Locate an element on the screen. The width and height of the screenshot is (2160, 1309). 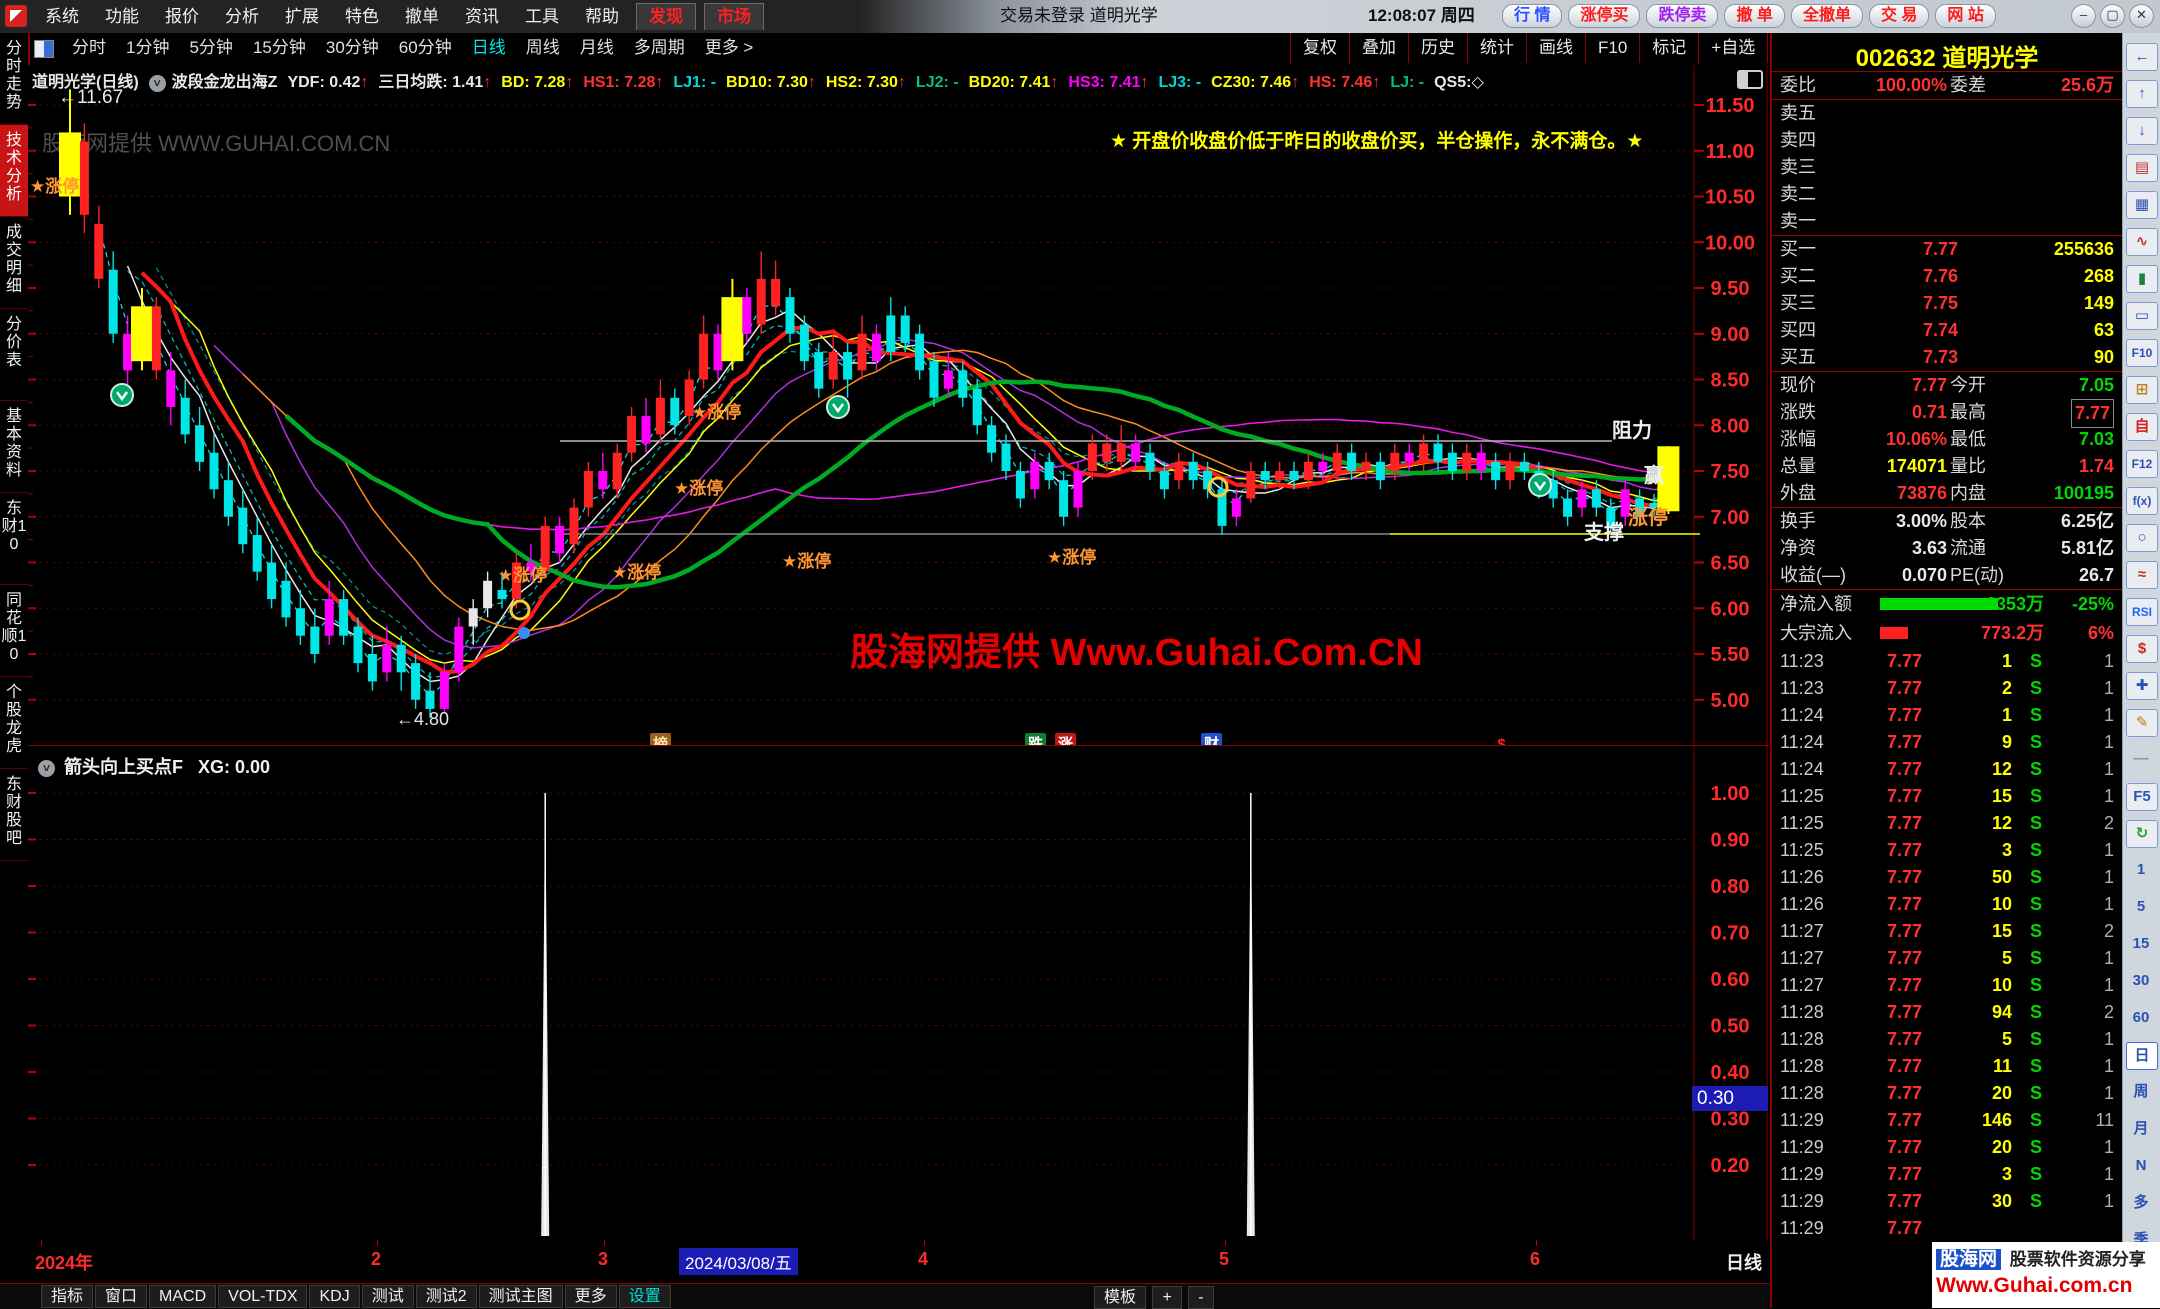
tick-row: 11:28 7.77 94 S 2 is located at coordinates (1947, 1012).